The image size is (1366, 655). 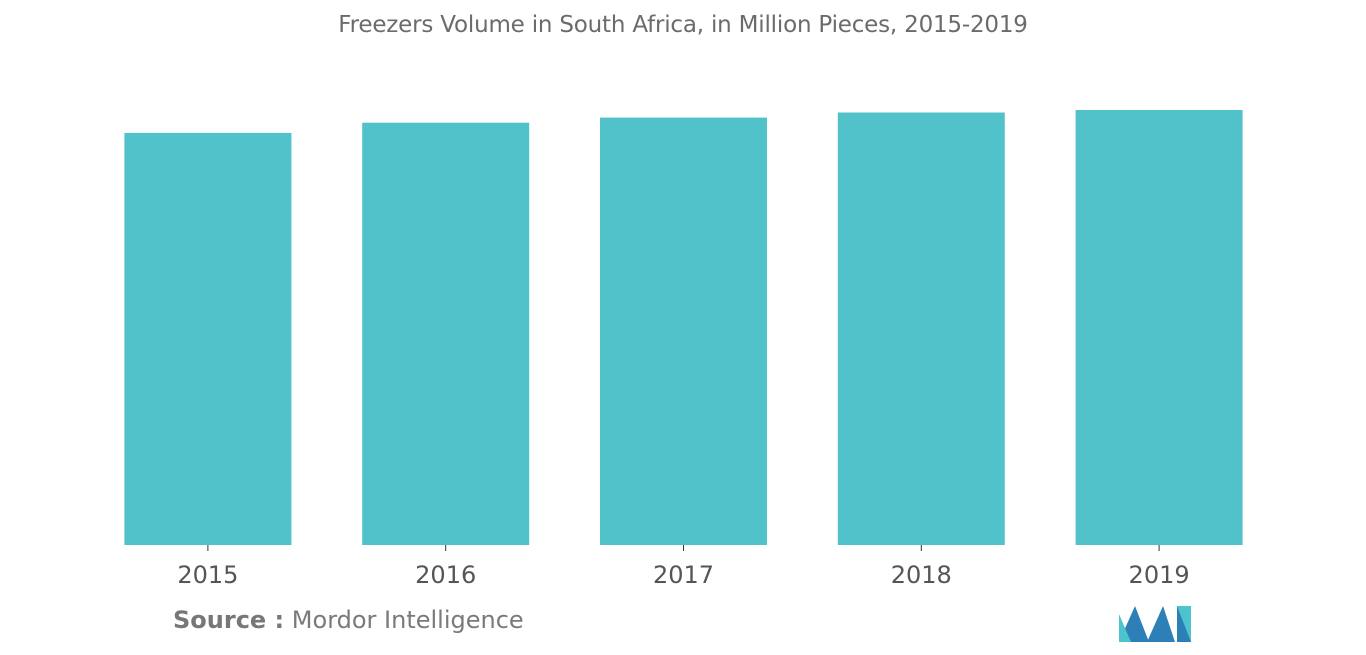 I want to click on x-tick-label-2017: 2017, so click(x=683, y=575).